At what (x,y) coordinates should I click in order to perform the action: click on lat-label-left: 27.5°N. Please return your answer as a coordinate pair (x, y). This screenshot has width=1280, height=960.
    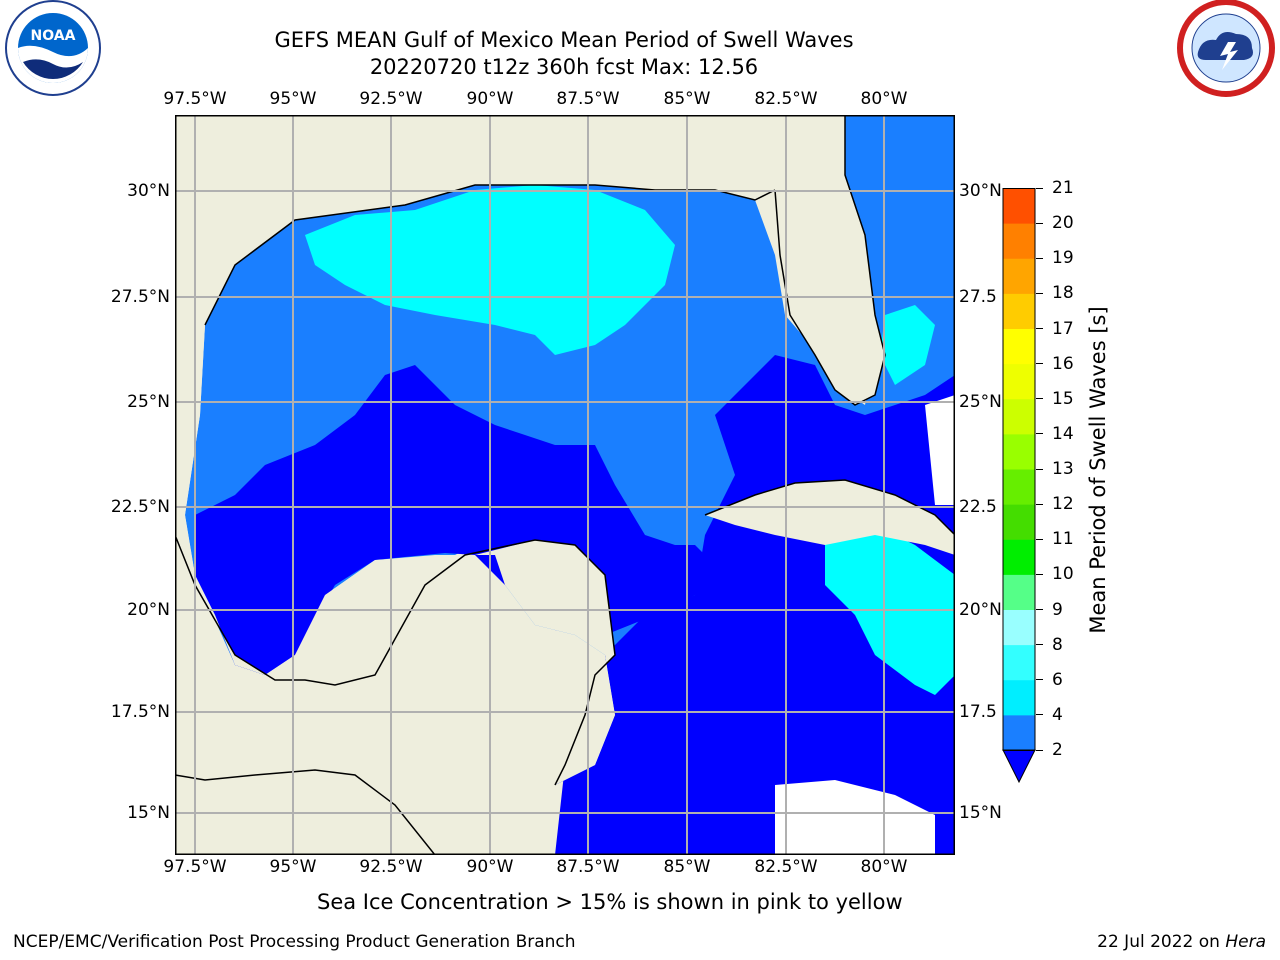
    Looking at the image, I should click on (140, 297).